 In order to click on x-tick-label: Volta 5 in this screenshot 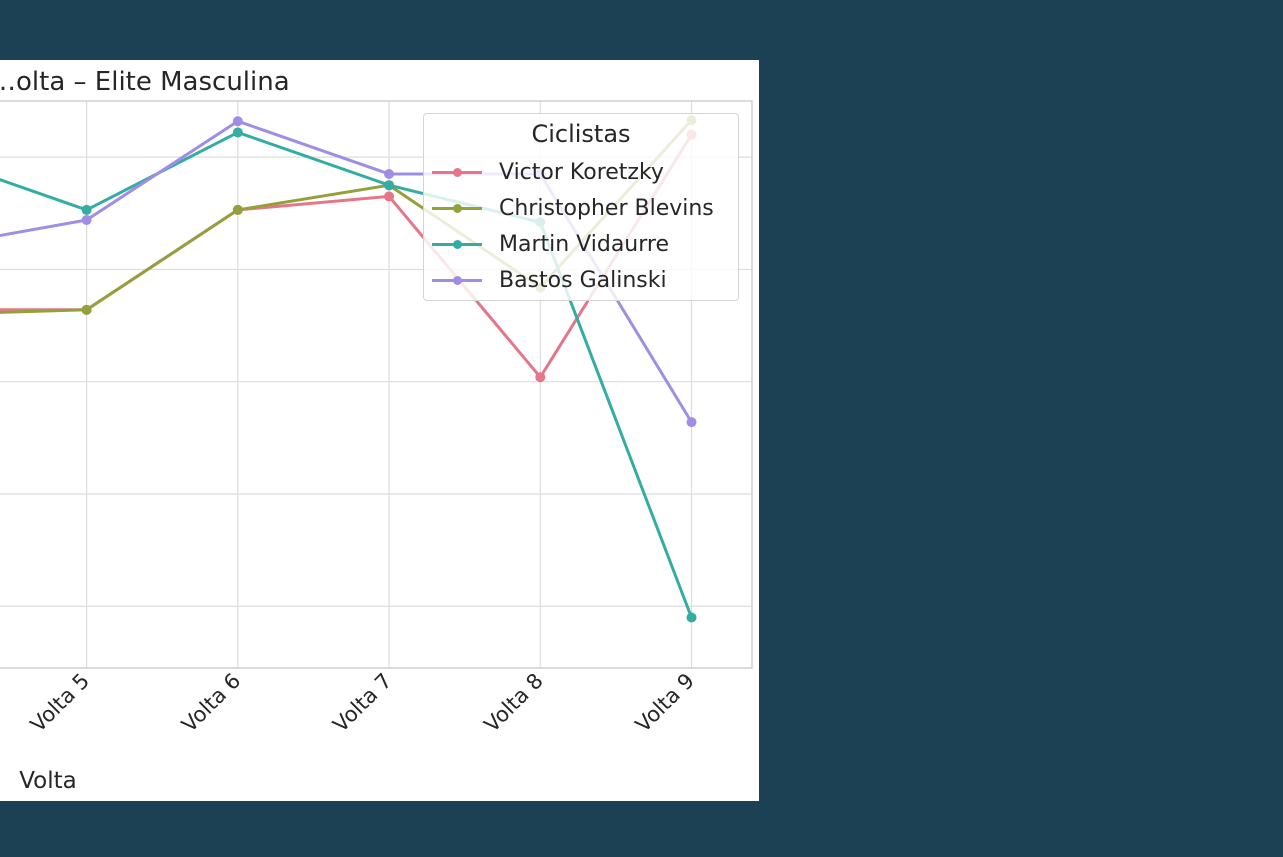, I will do `click(60, 703)`.